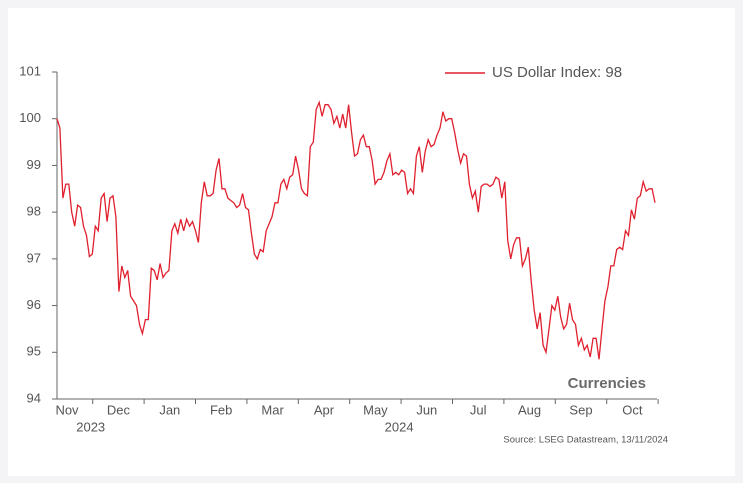 Image resolution: width=743 pixels, height=483 pixels. Describe the element at coordinates (34, 257) in the screenshot. I see `y-tick-label: 97` at that location.